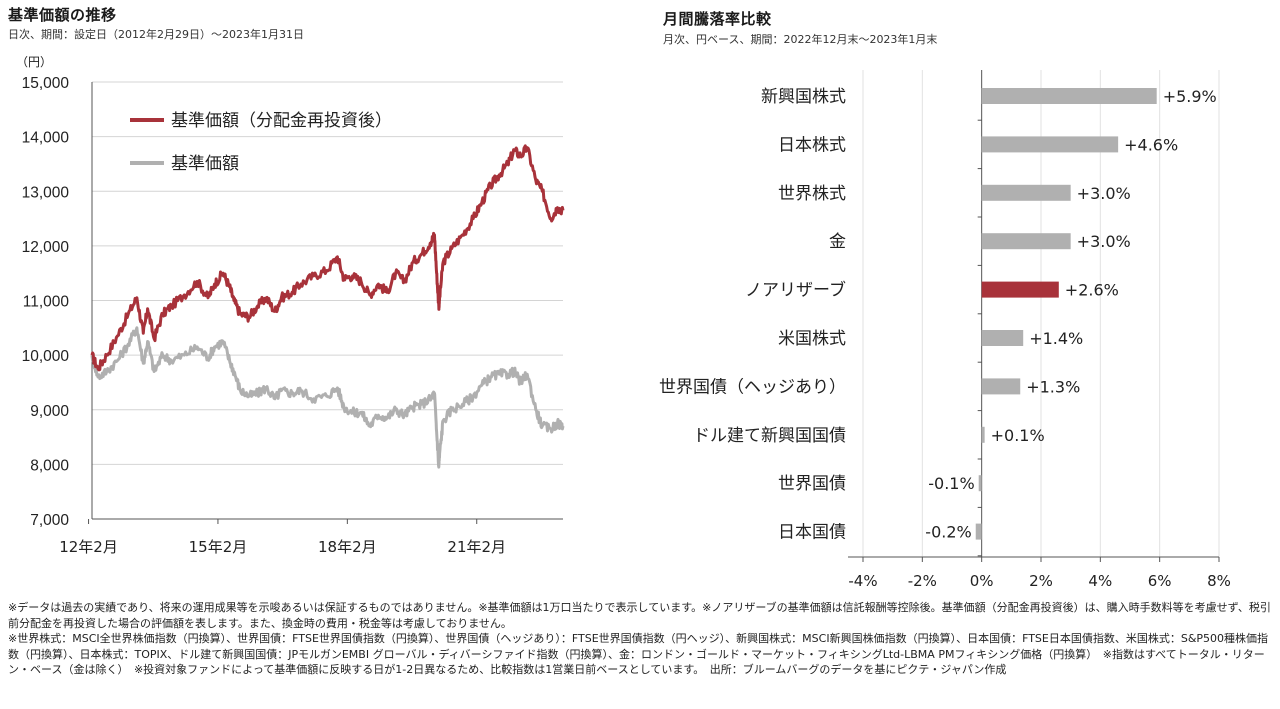  Describe the element at coordinates (218, 547) in the screenshot. I see `x-tick-label: 15年2月` at that location.